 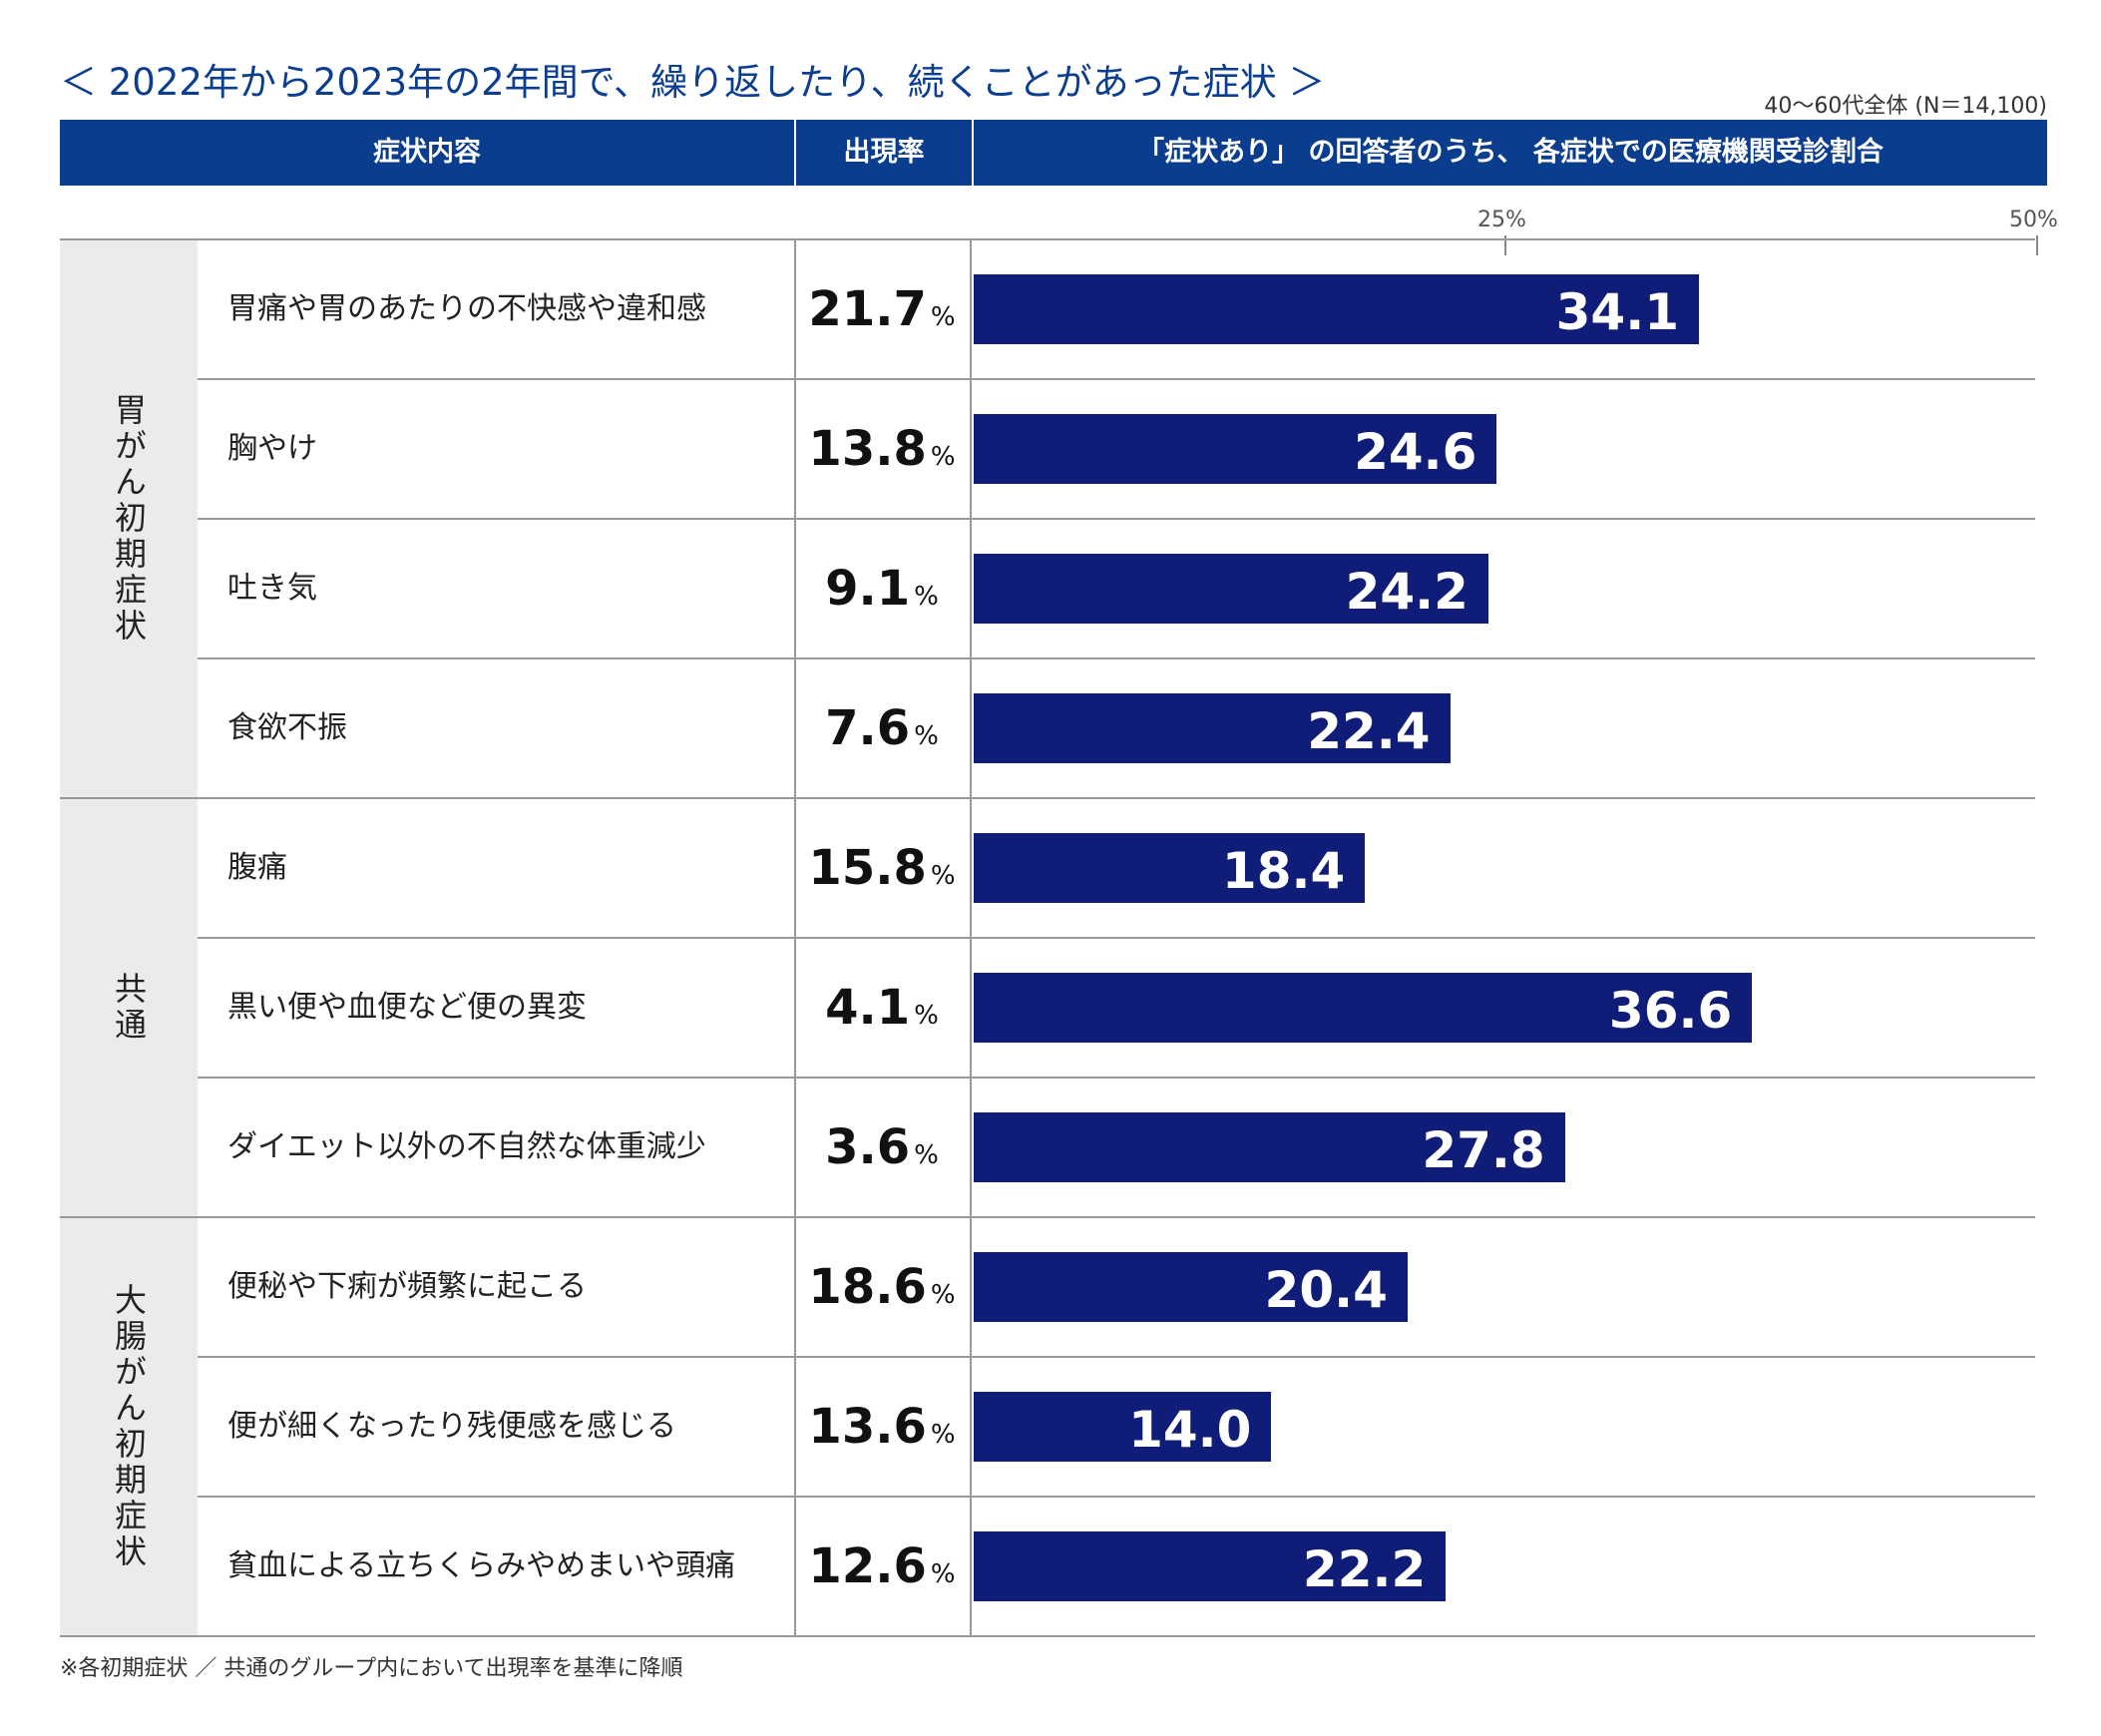 I want to click on rate-value: 9.1%, so click(x=882, y=589).